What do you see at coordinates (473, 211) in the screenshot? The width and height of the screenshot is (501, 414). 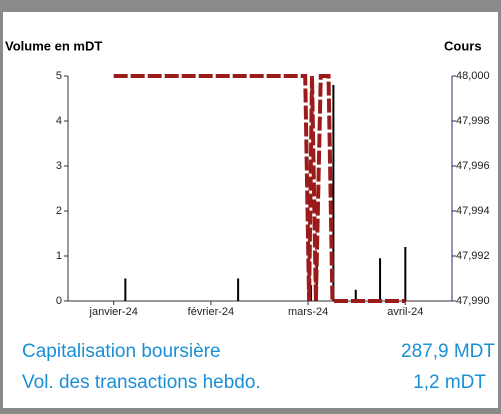 I see `y2-tick-label: 47,994` at bounding box center [473, 211].